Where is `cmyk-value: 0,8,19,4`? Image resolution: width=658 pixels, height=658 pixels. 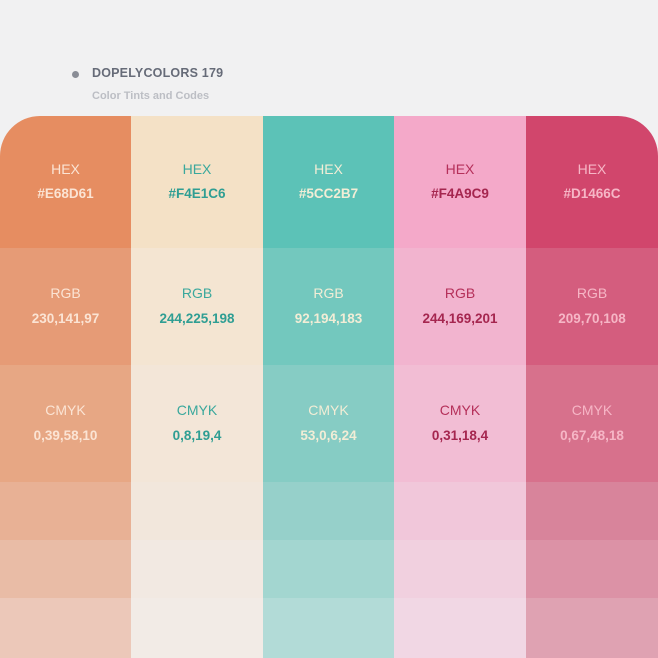
cmyk-value: 0,8,19,4 is located at coordinates (197, 435).